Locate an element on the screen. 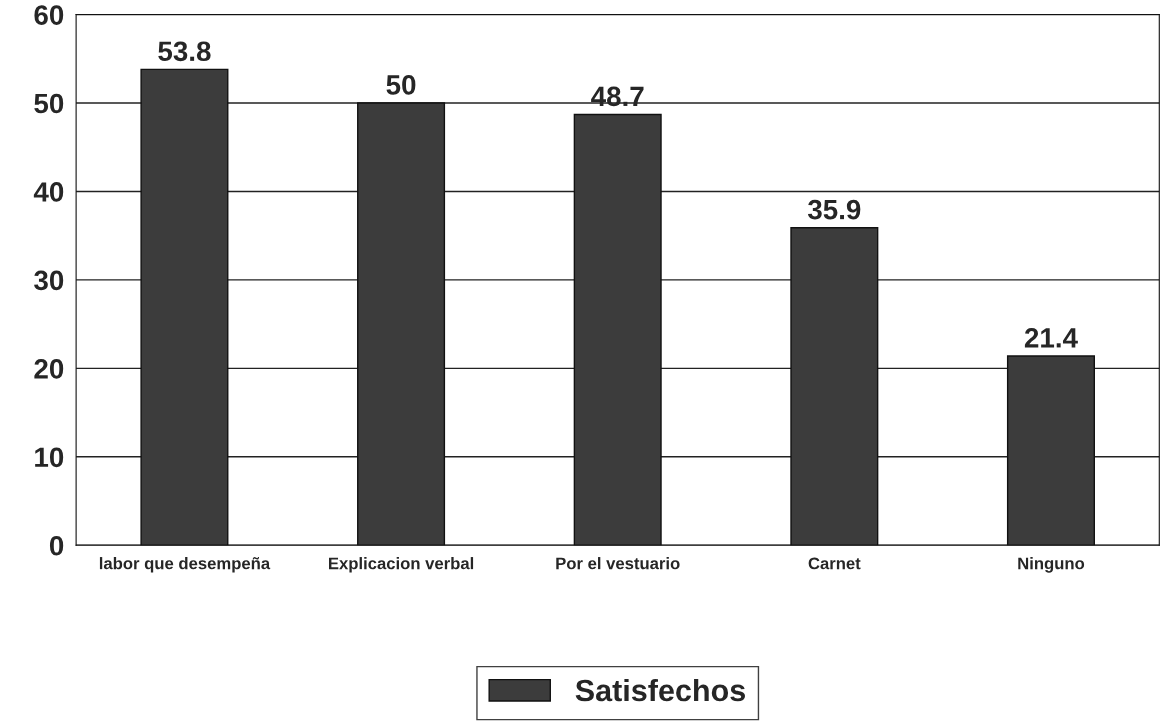 The width and height of the screenshot is (1171, 727). legend-label: Satisfechos is located at coordinates (660, 690).